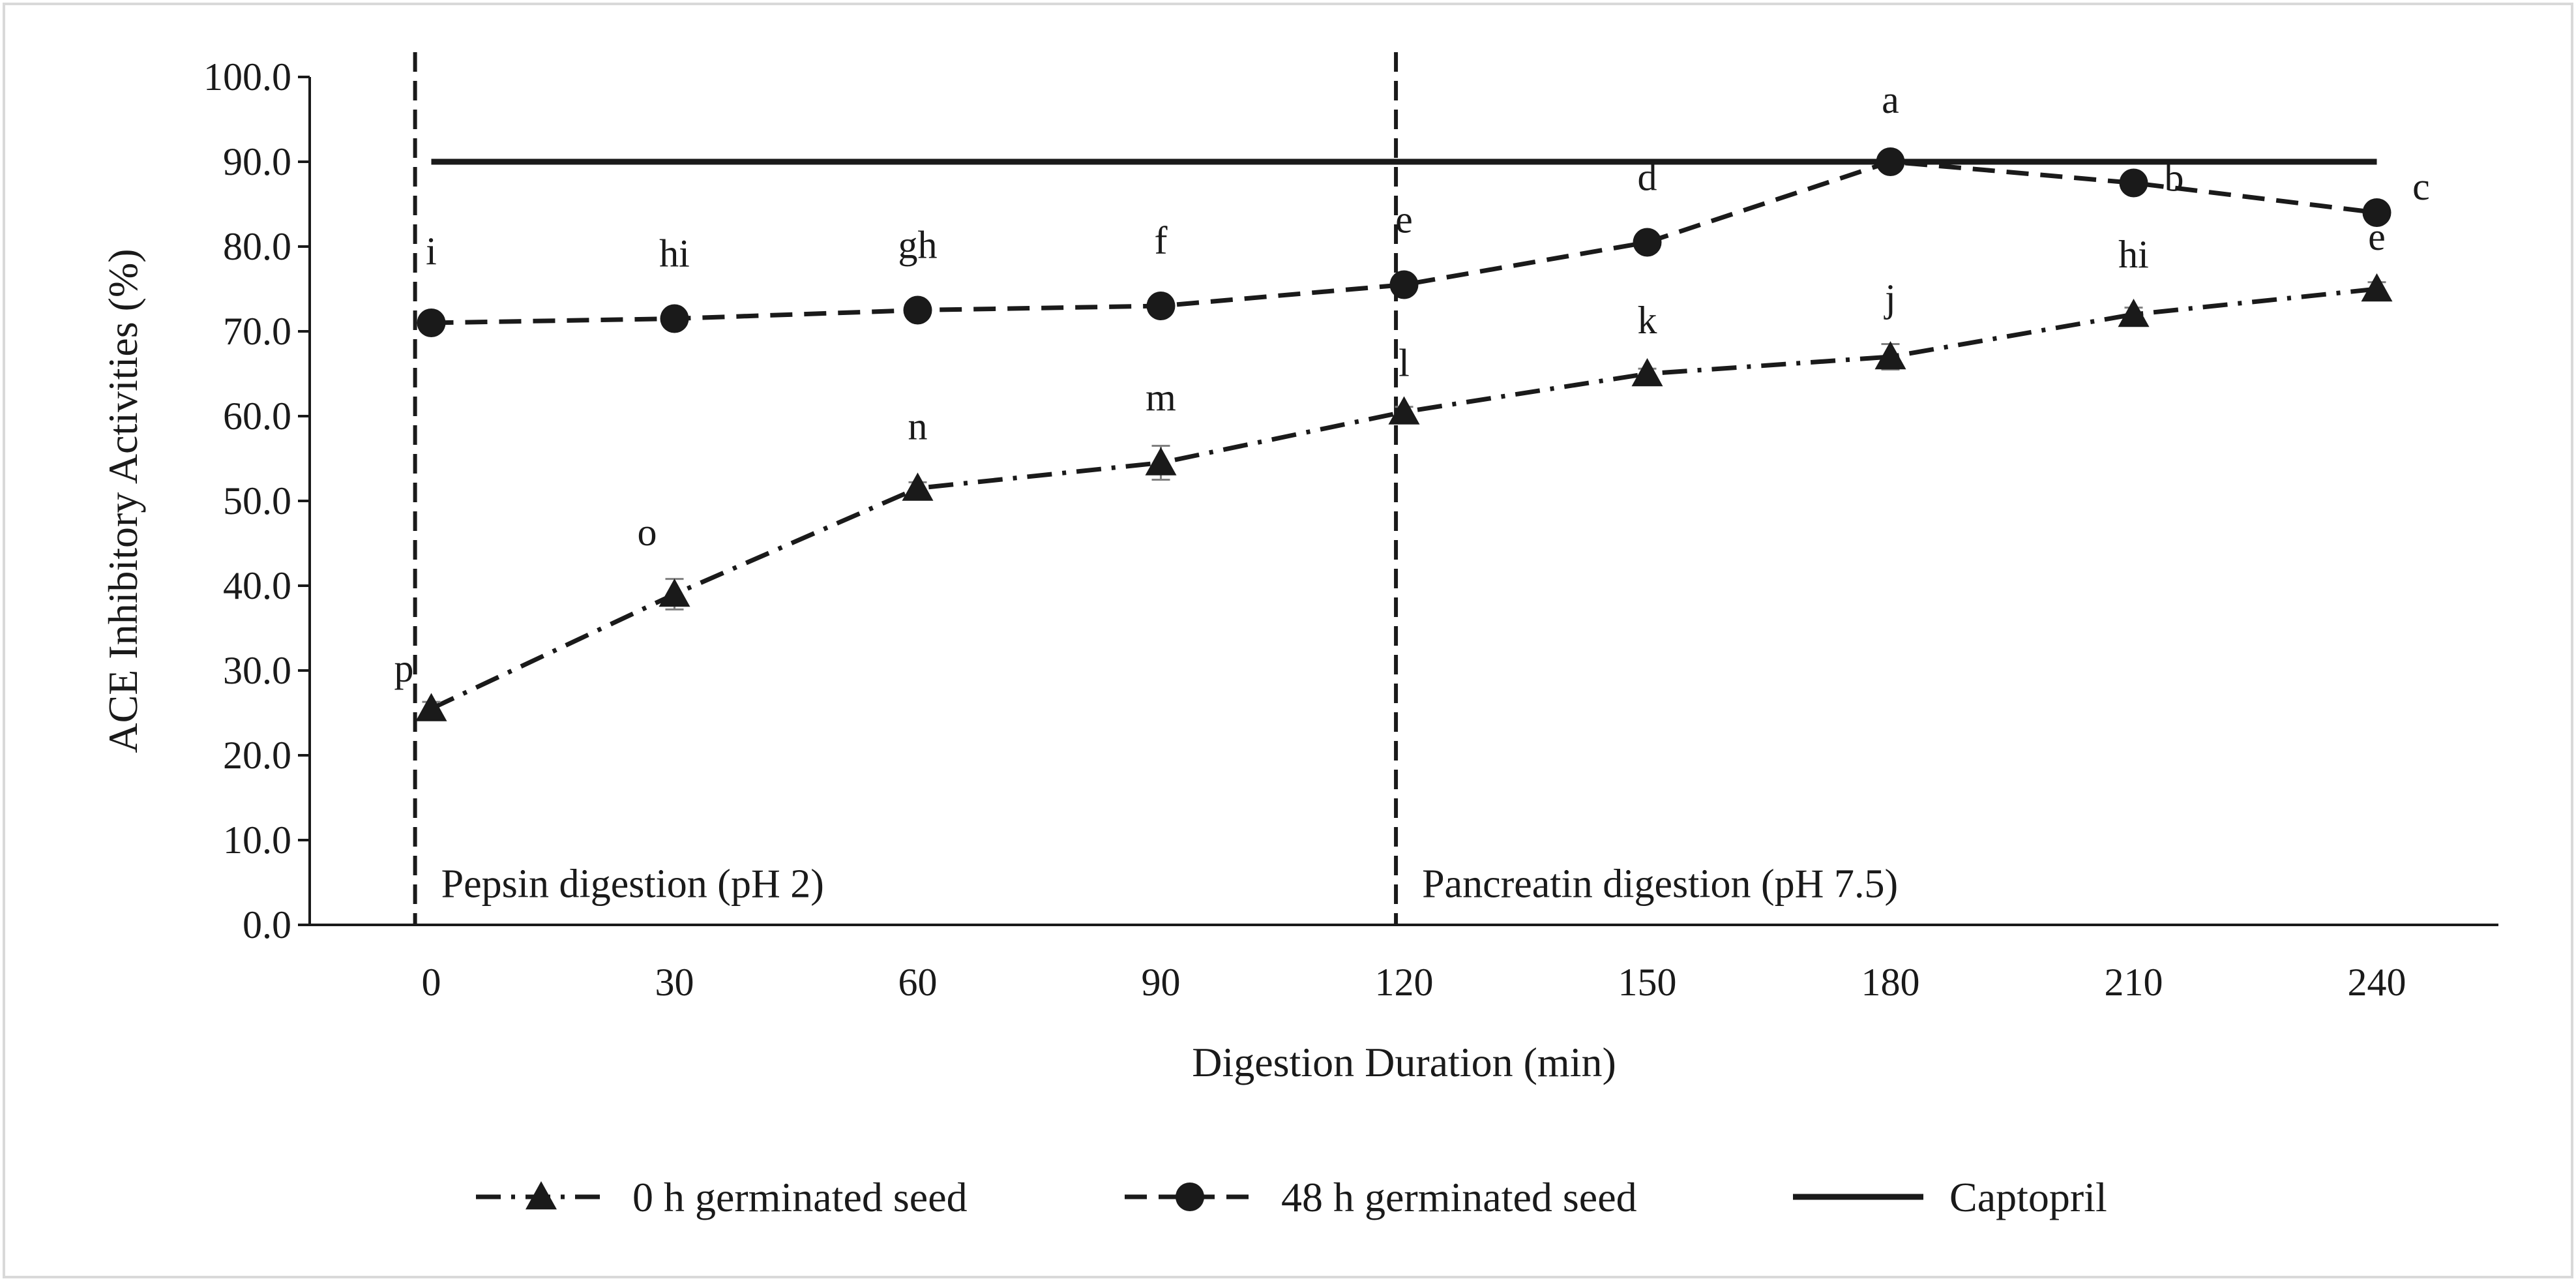  Describe the element at coordinates (257, 246) in the screenshot. I see `y-tick-label: 80.0` at that location.